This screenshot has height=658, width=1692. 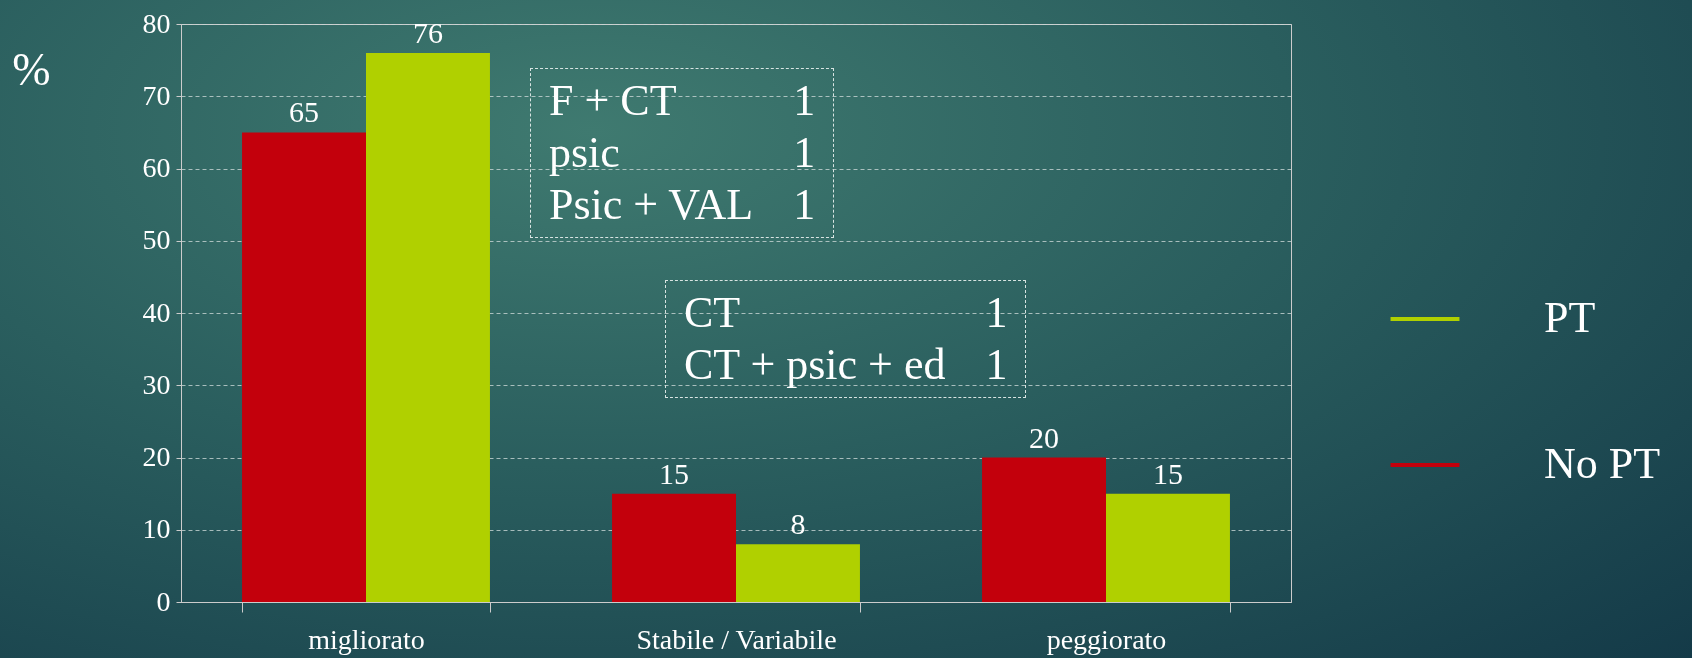 I want to click on y-tick-label: 40, so click(x=156, y=312).